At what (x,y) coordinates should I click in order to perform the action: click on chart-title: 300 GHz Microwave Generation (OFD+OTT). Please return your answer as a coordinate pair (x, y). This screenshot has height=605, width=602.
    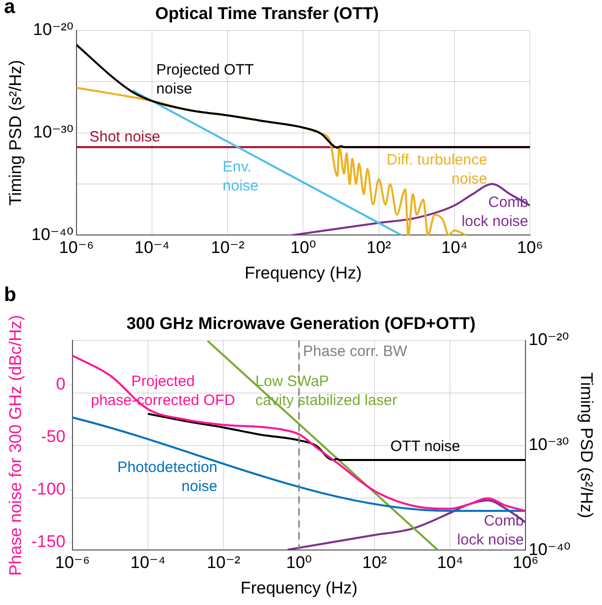
    Looking at the image, I should click on (301, 323).